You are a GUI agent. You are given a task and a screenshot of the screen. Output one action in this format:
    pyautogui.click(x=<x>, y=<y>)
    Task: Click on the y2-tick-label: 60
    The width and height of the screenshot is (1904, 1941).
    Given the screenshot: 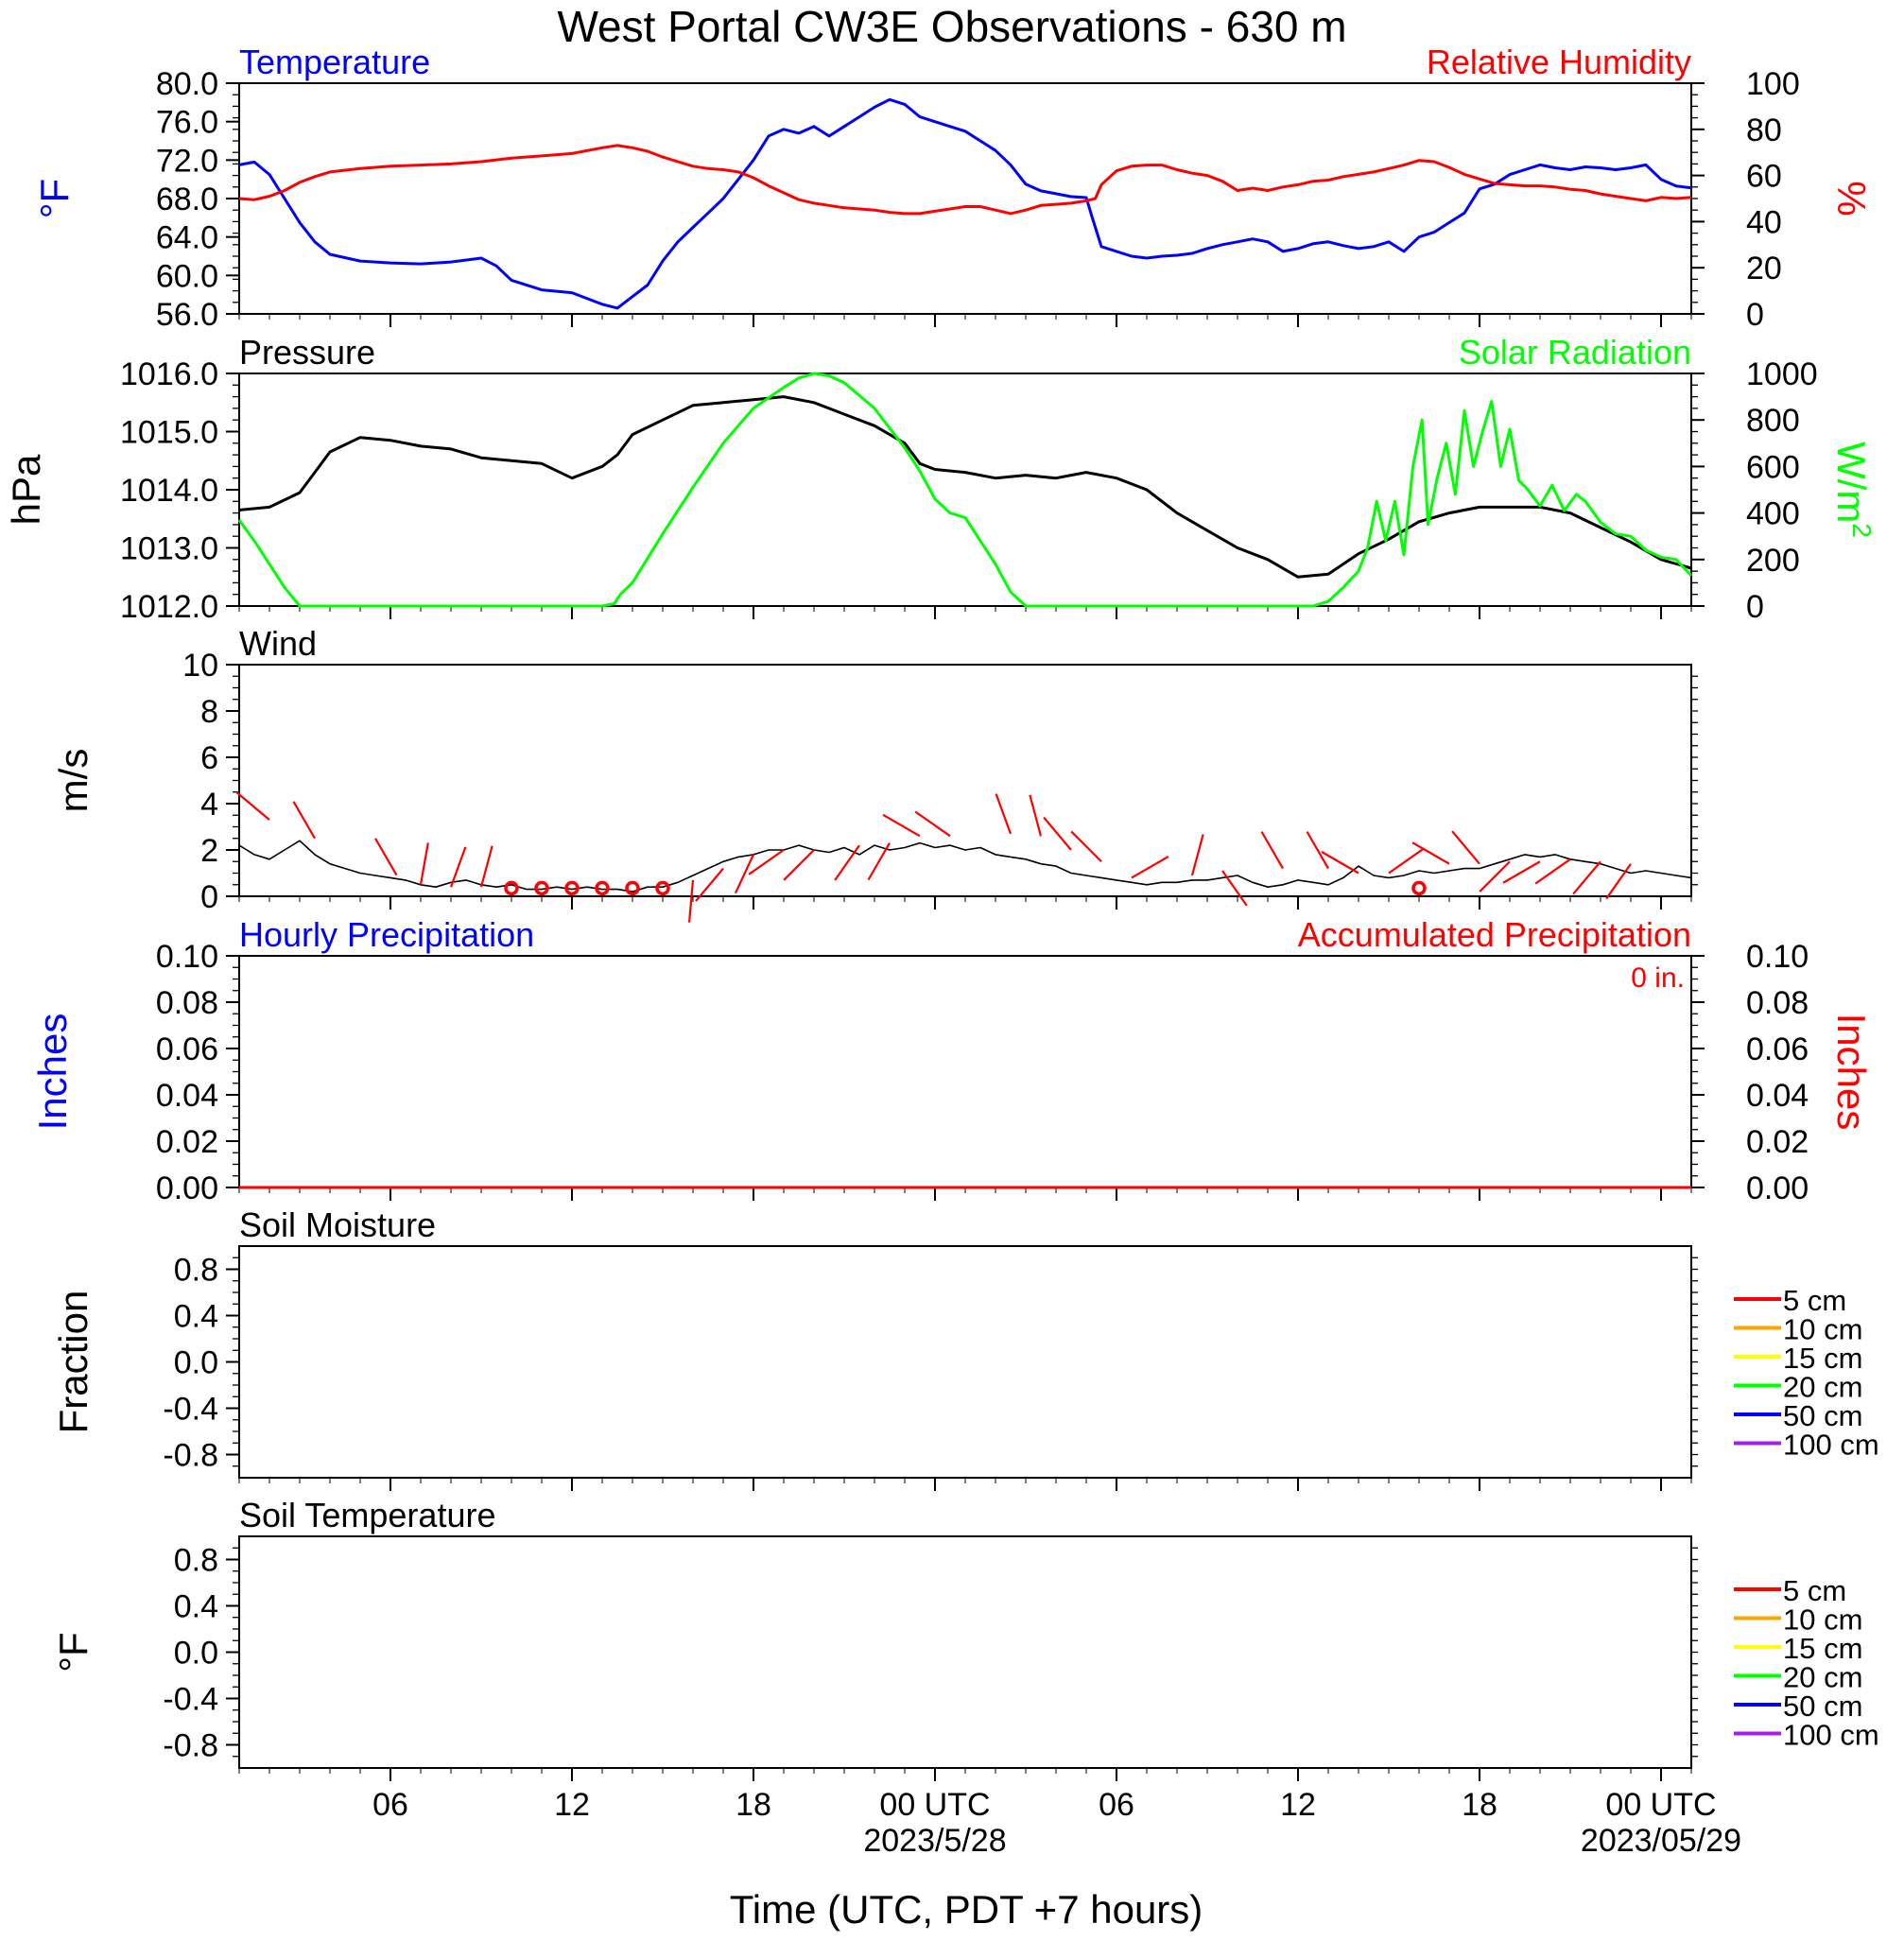 What is the action you would take?
    pyautogui.click(x=1764, y=177)
    